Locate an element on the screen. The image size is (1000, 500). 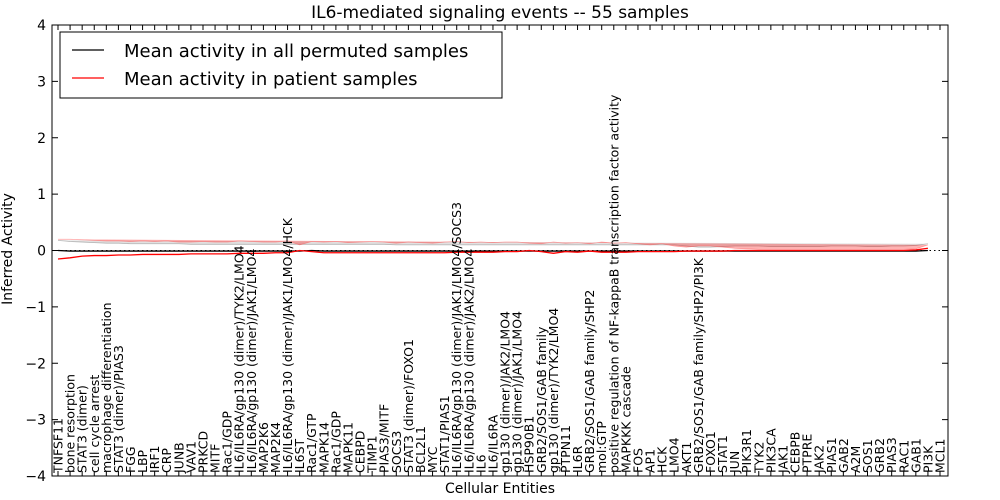
x-tick-label: gp130 (dimer)/TYK2/LMO4 is located at coordinates (553, 390).